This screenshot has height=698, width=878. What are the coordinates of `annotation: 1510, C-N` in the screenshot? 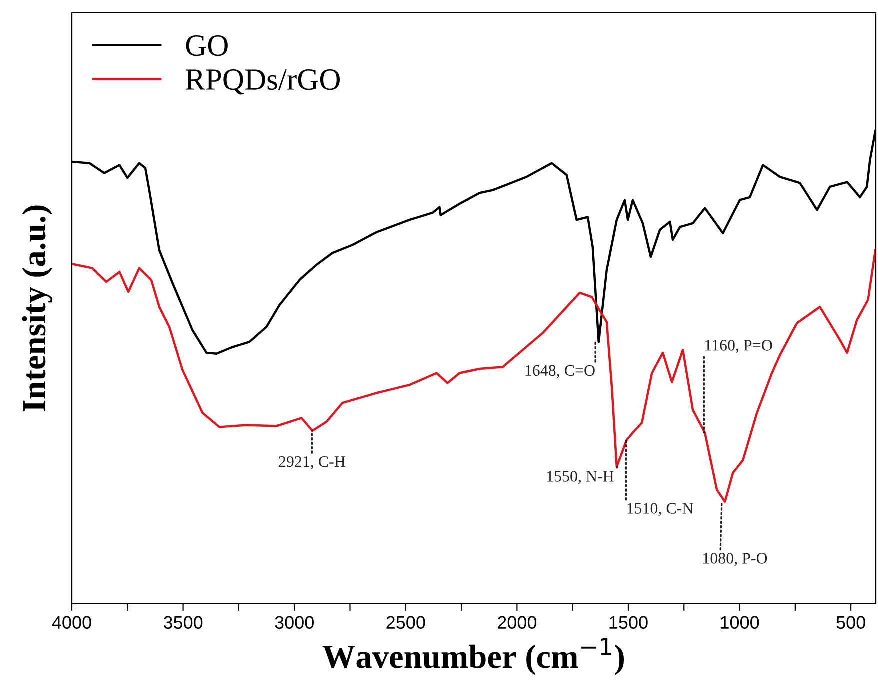 It's located at (661, 509).